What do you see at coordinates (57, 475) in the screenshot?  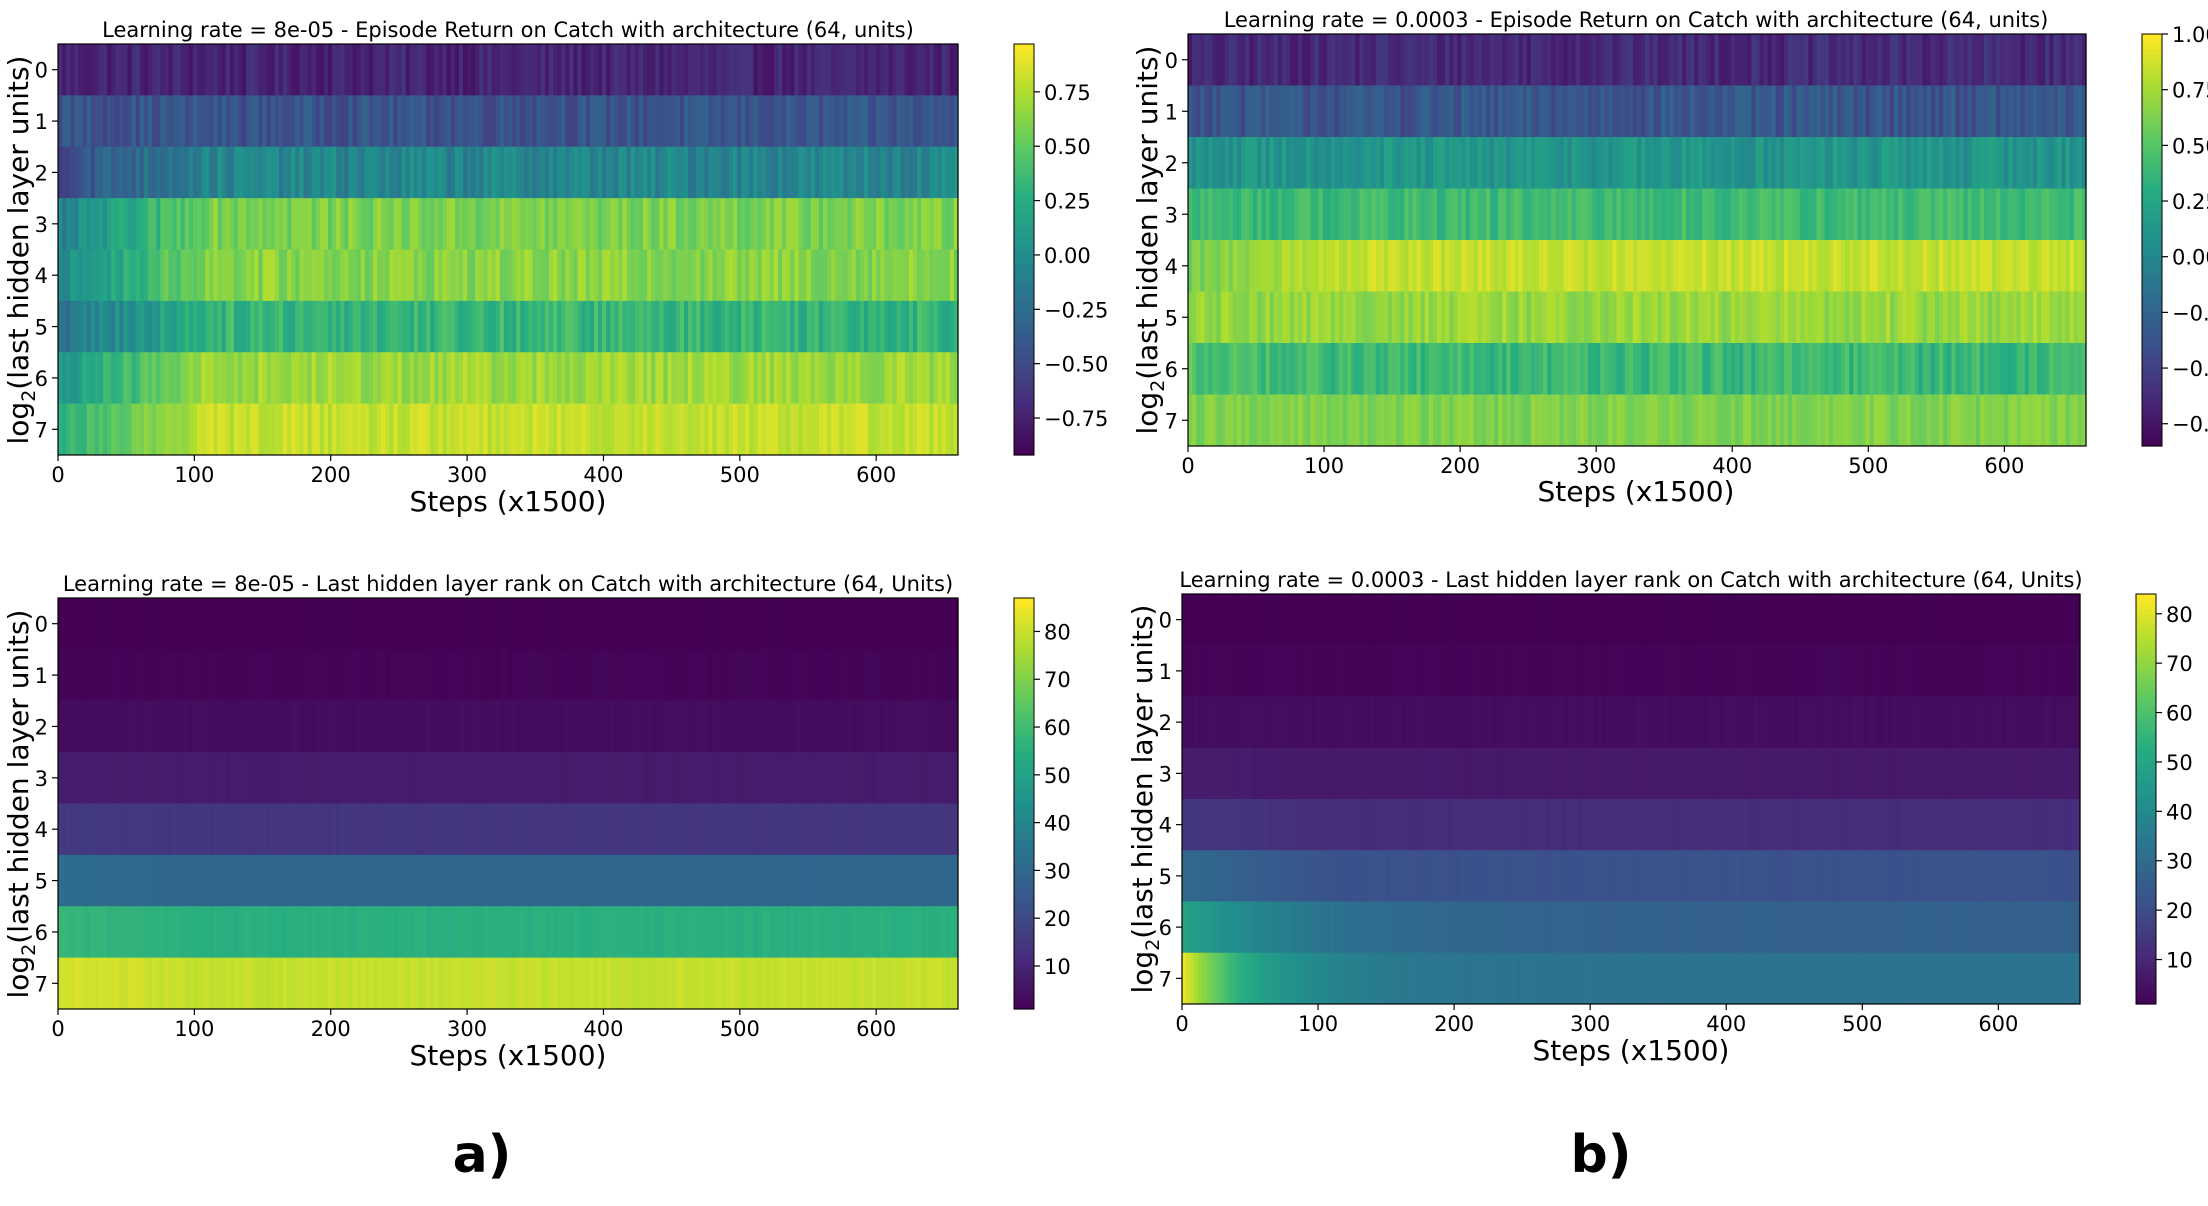 I see `x-tick-label: 0` at bounding box center [57, 475].